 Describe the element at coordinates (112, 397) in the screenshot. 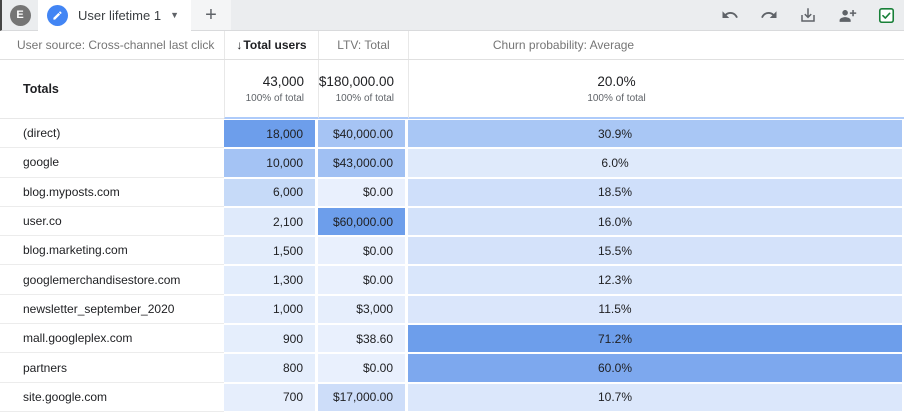

I see `dimension-cell: site.google.com` at that location.